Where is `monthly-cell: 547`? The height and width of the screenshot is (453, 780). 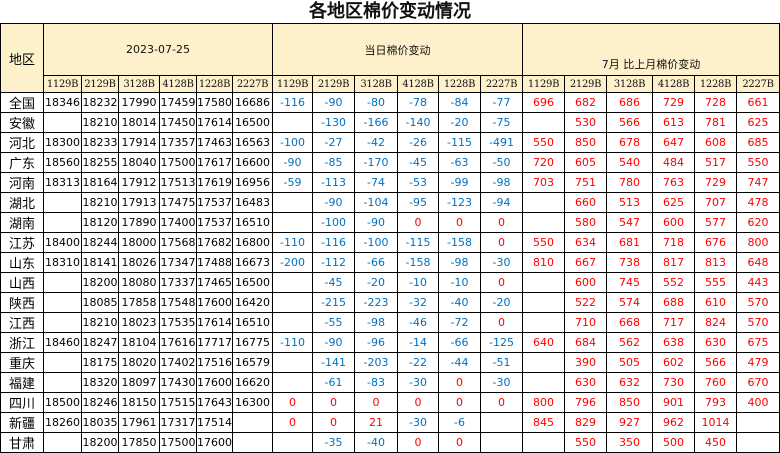
monthly-cell: 547 is located at coordinates (629, 222).